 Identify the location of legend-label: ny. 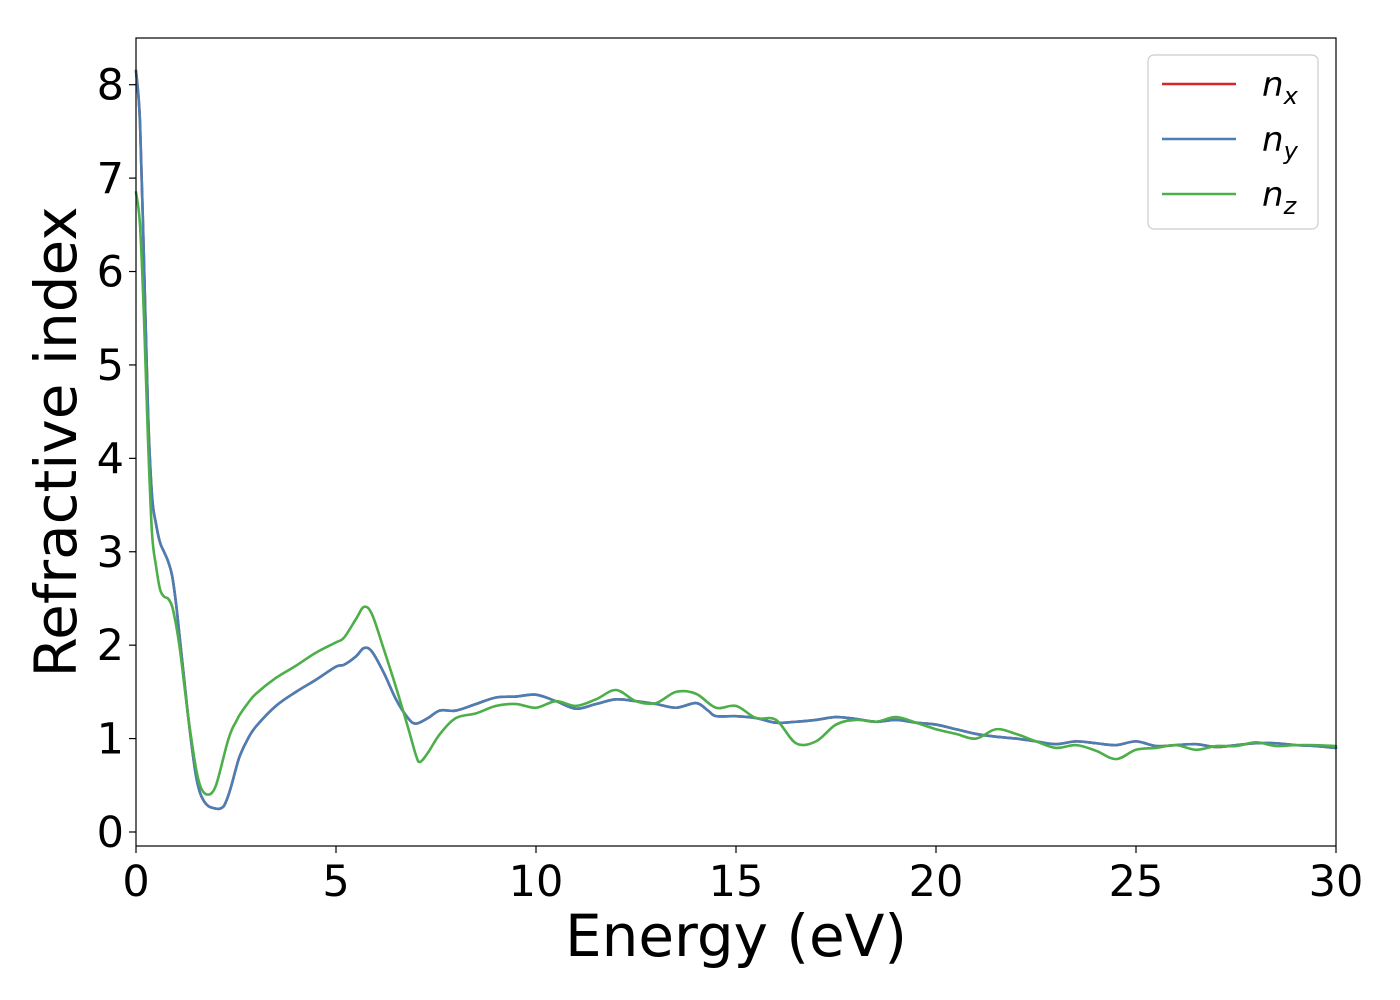
(1280, 142).